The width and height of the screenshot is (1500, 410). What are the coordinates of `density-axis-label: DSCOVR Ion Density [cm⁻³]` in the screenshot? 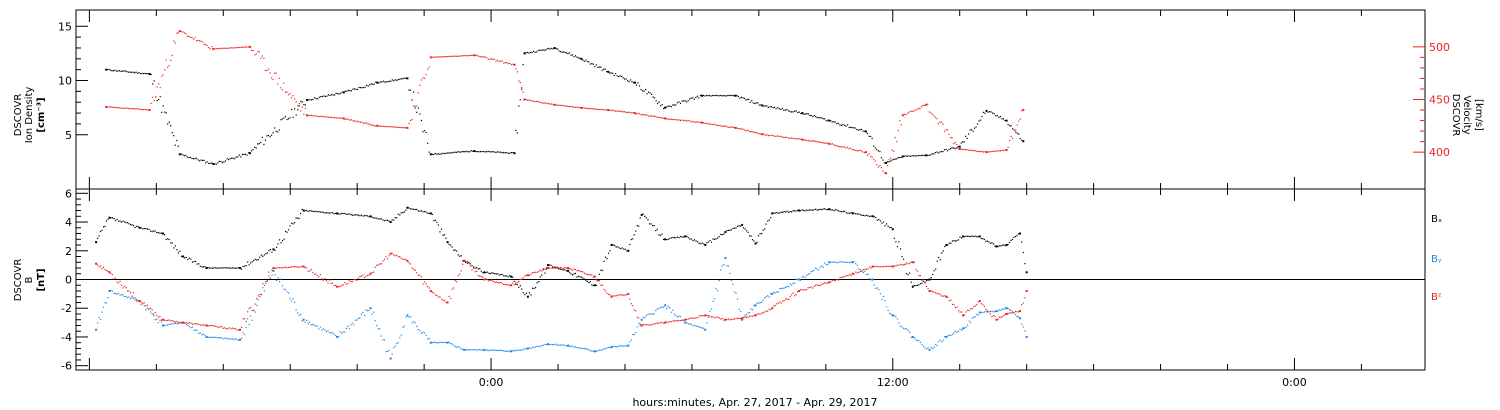 It's located at (30, 115).